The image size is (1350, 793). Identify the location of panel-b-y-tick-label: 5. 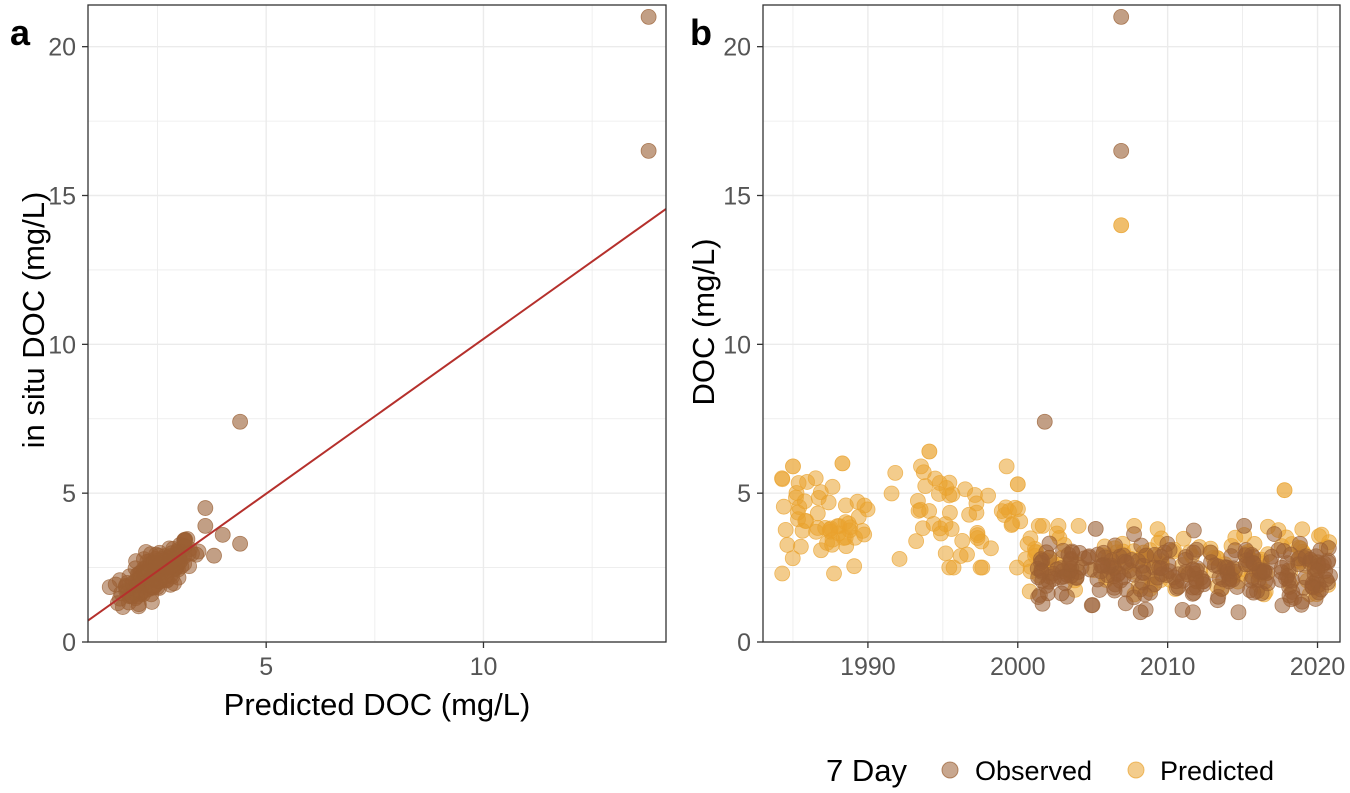
(744, 494).